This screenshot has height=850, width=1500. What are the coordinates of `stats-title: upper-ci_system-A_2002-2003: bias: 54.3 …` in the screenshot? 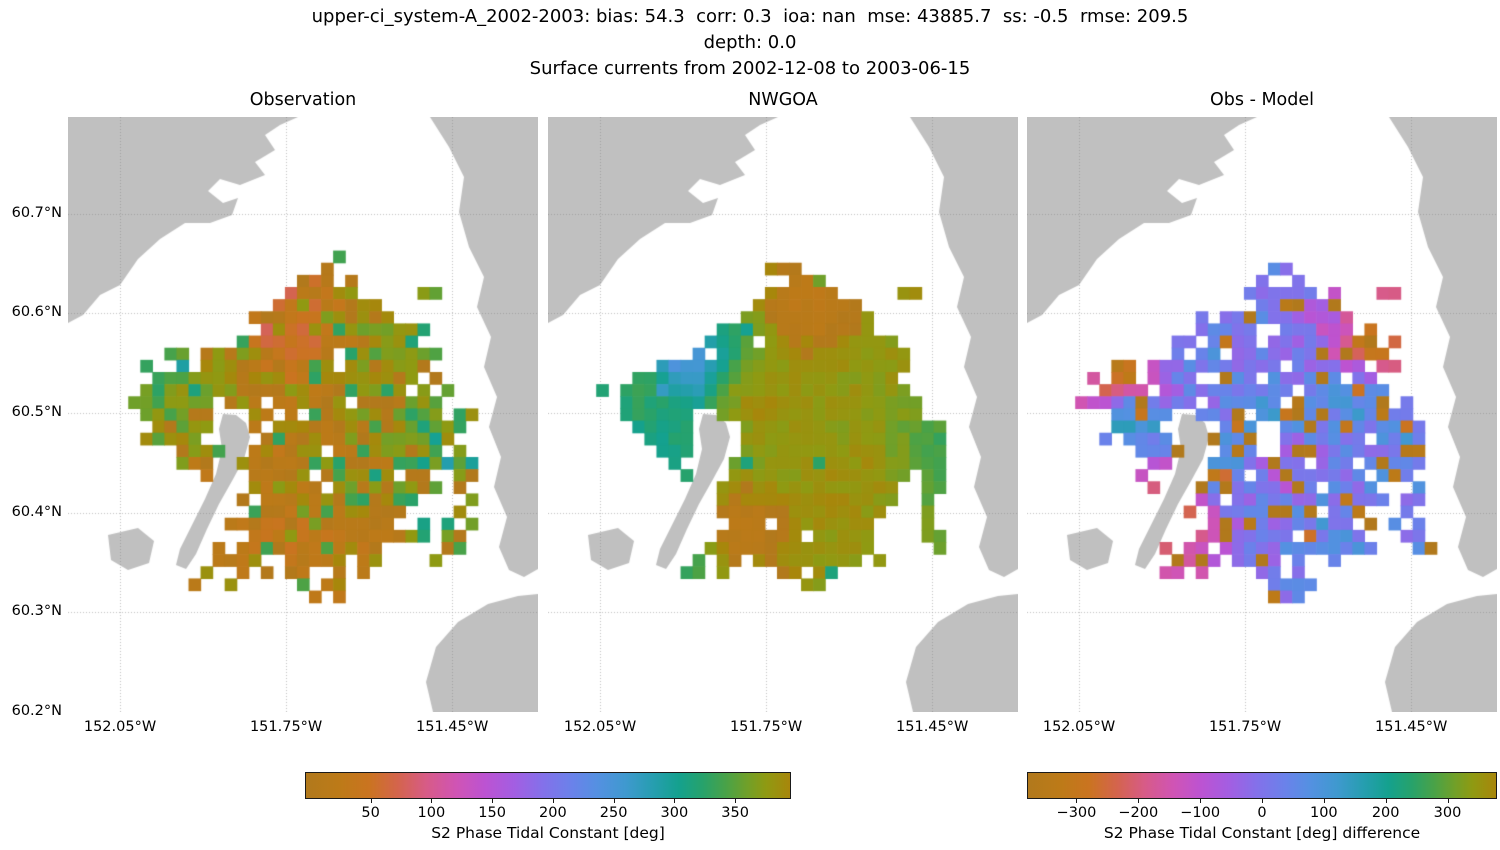 It's located at (750, 16).